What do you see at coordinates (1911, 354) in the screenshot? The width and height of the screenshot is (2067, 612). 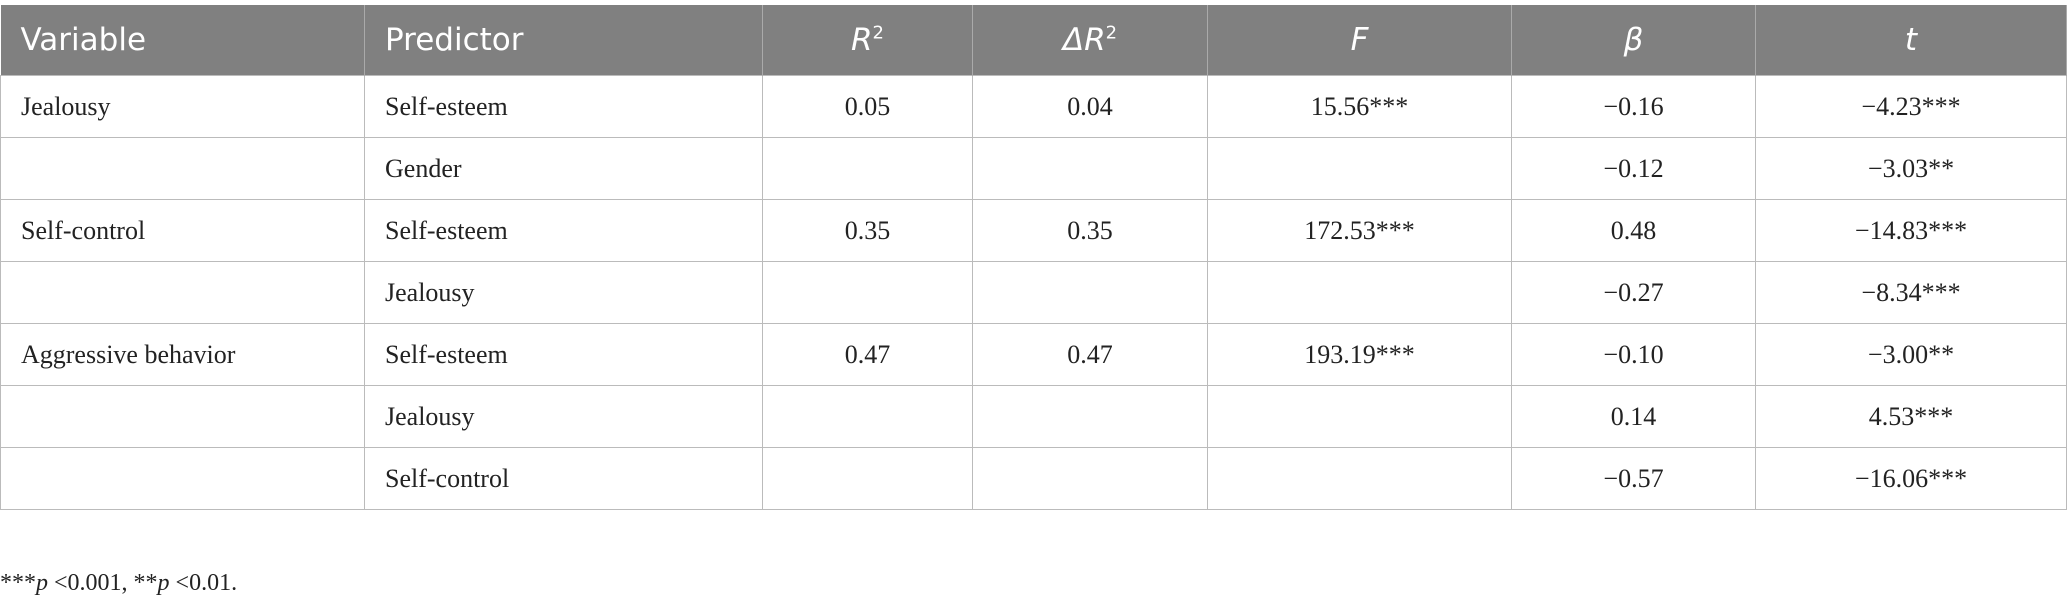 I see `table-cell: −3.00**` at bounding box center [1911, 354].